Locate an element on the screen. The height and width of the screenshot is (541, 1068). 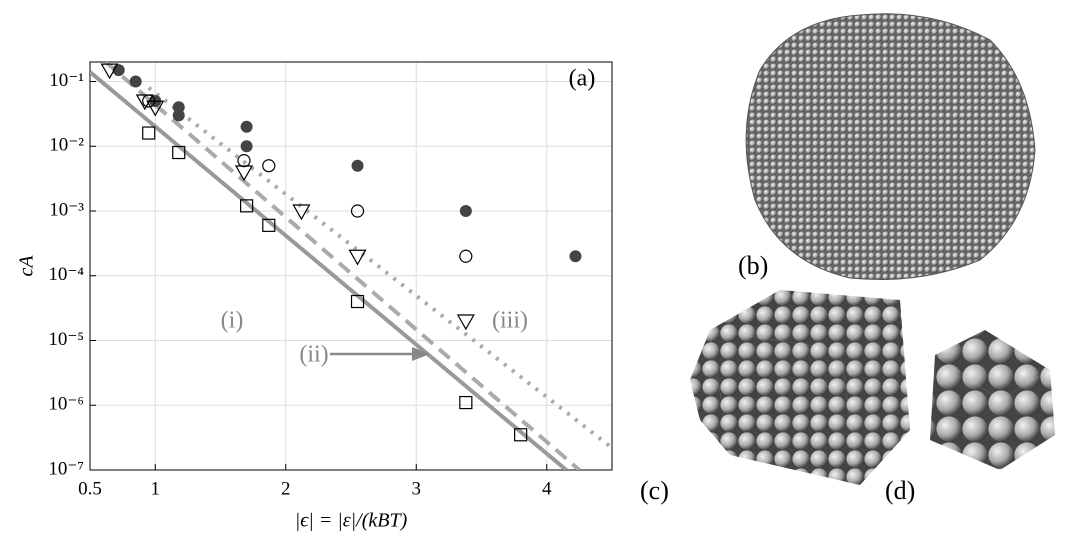
x-tick-label: 2 is located at coordinates (286, 488).